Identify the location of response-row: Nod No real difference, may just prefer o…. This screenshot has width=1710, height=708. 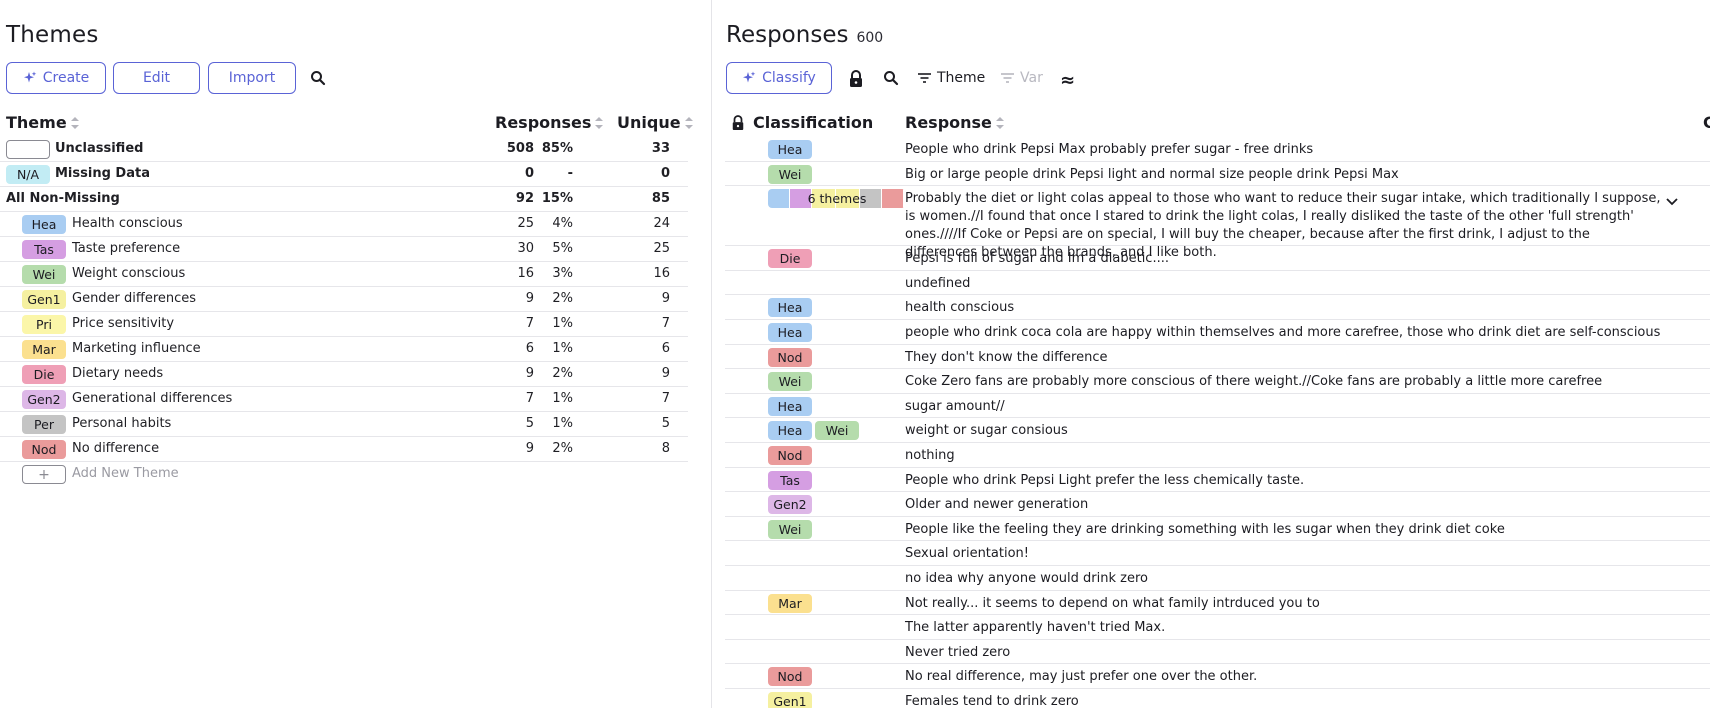
(1217, 676).